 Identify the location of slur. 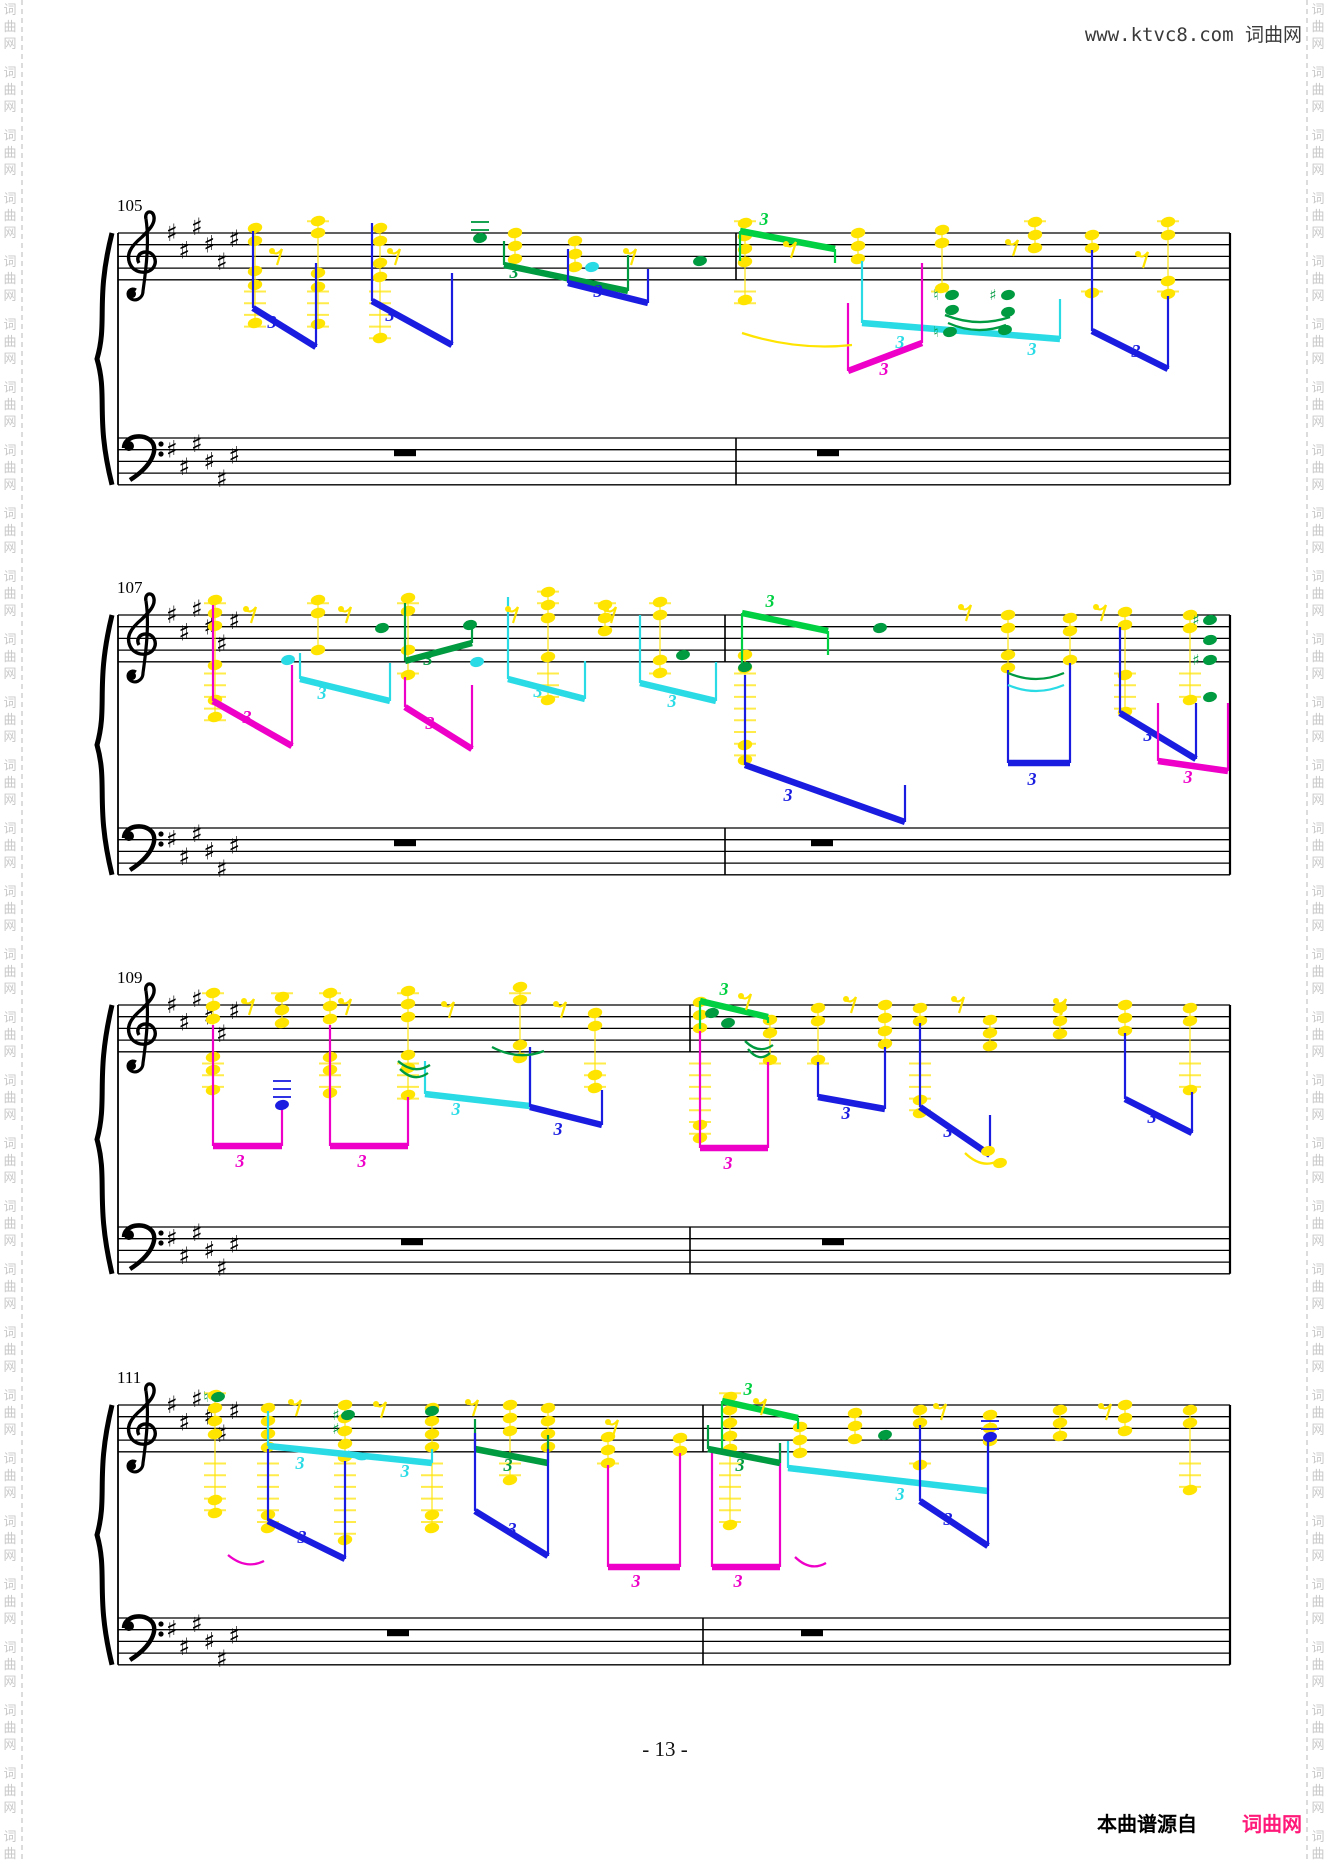
(797, 339).